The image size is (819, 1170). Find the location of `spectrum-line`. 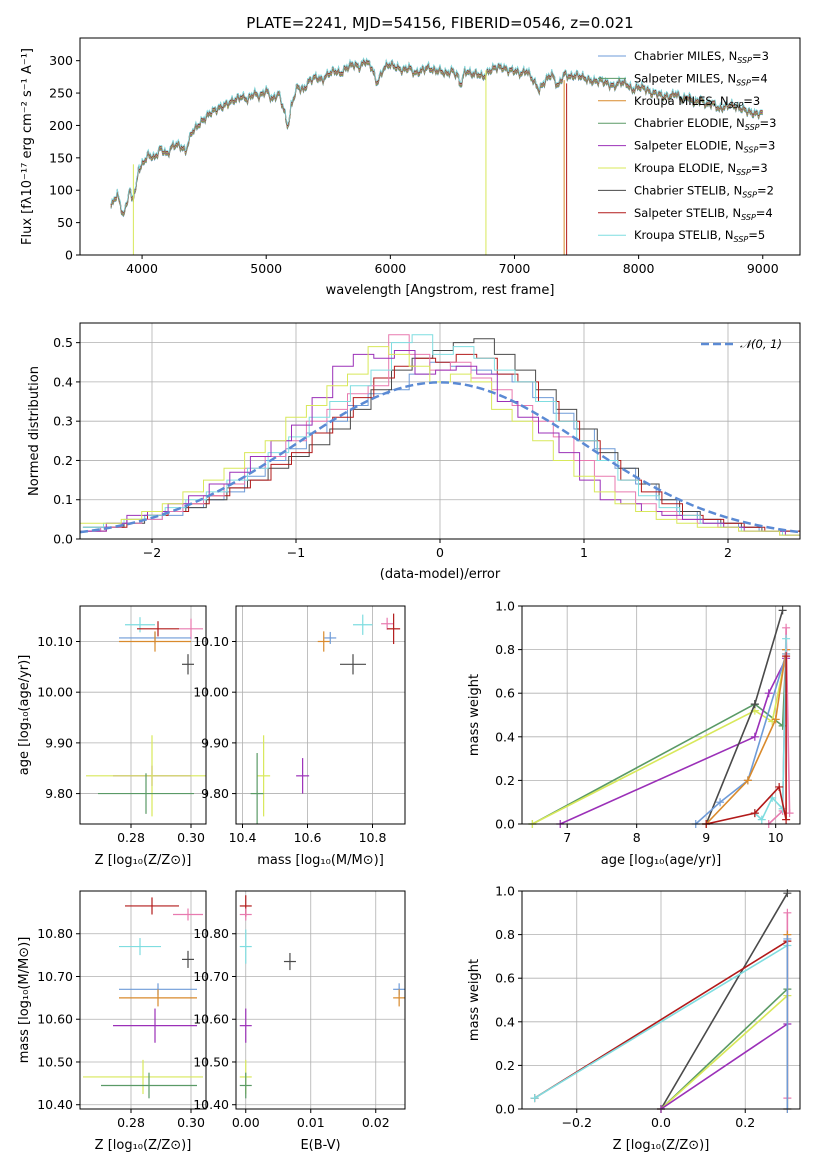

spectrum-line is located at coordinates (436, 135).